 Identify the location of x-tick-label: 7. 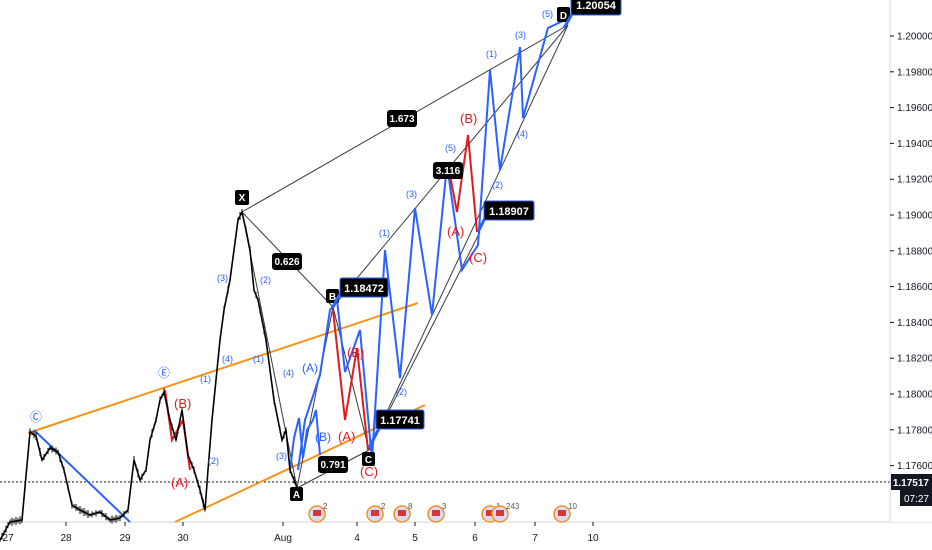
(535, 538).